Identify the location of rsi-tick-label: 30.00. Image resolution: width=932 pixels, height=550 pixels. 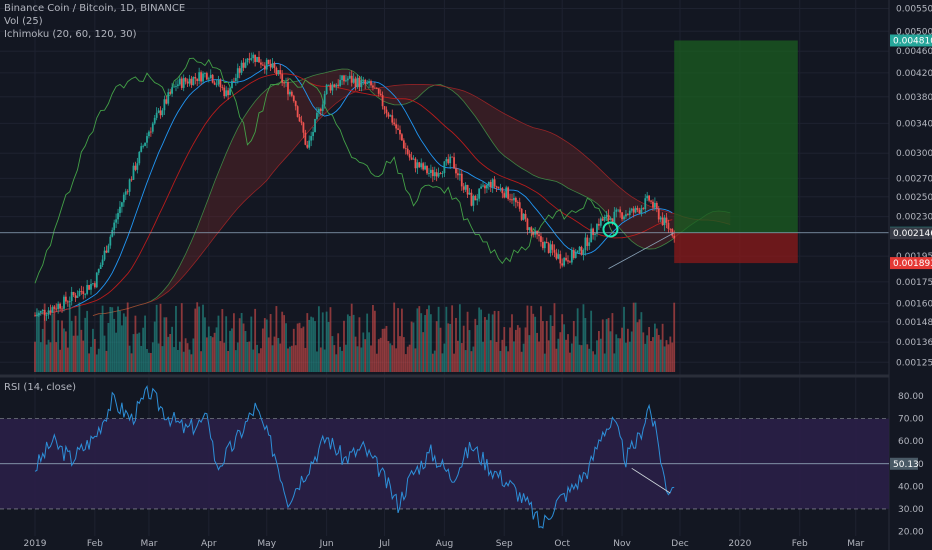
(911, 510).